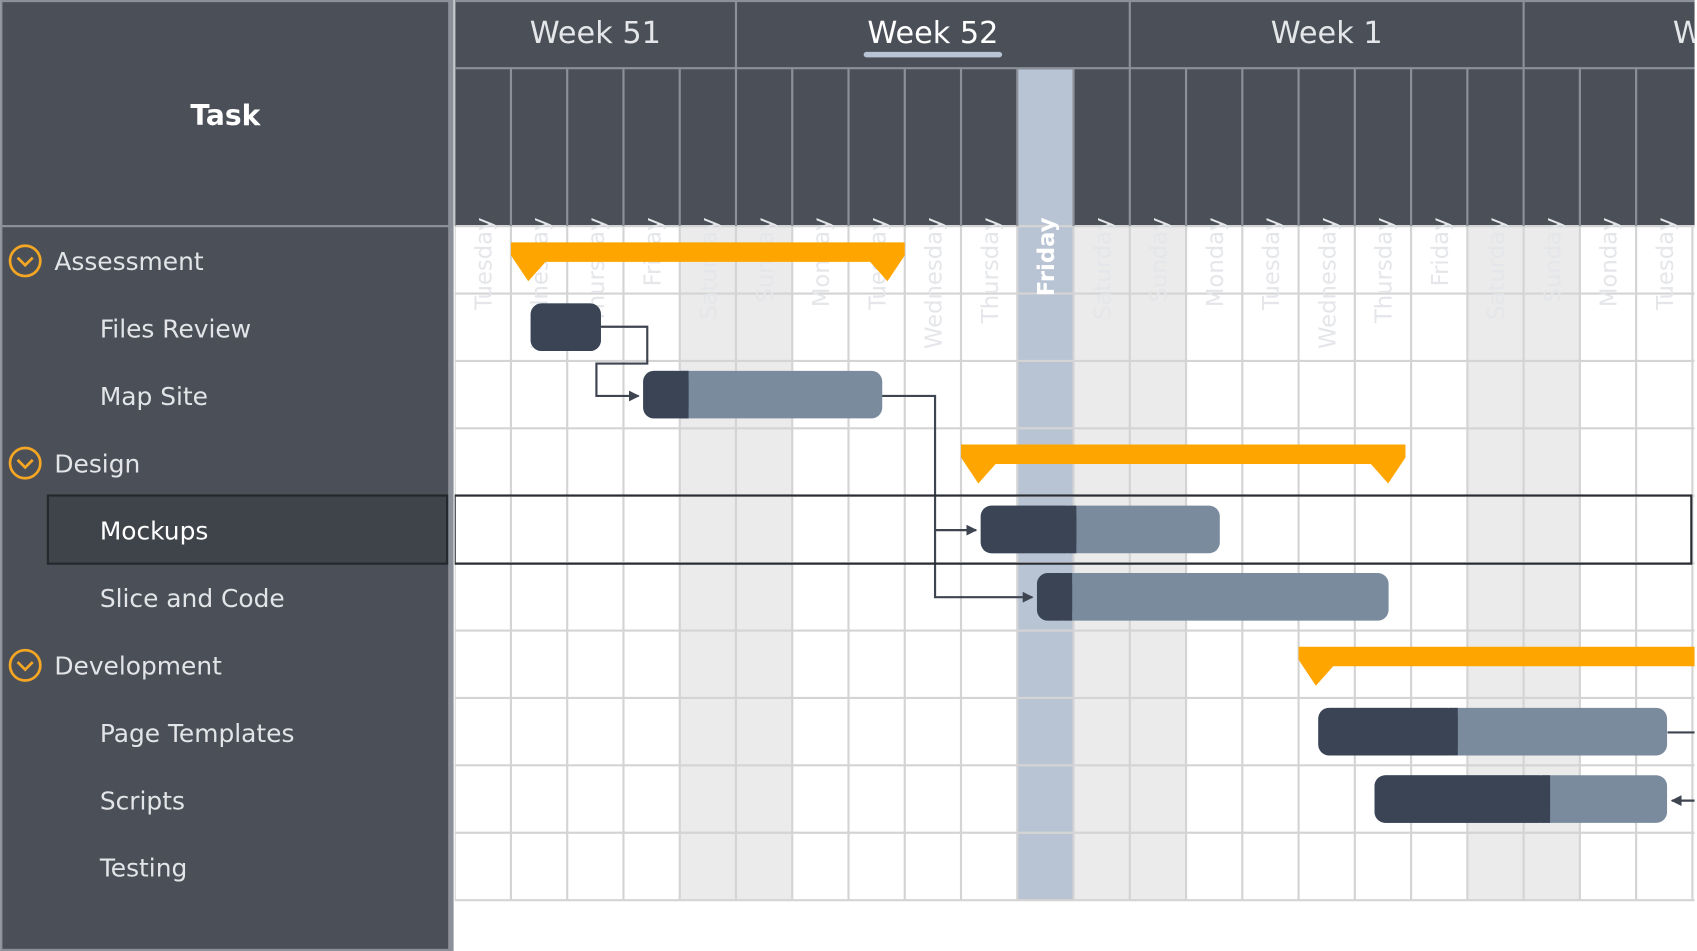 The height and width of the screenshot is (951, 1697). Describe the element at coordinates (154, 531) in the screenshot. I see `task-name: Mockups` at that location.